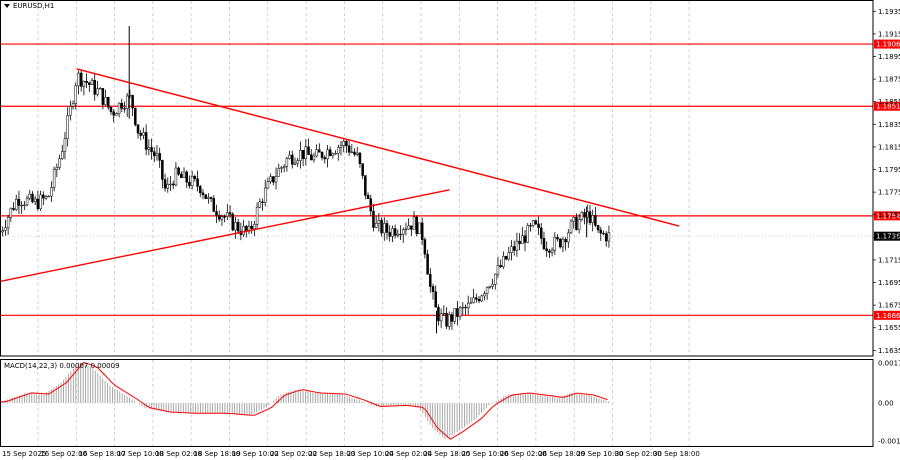 This screenshot has height=460, width=900. What do you see at coordinates (105, 366) in the screenshot?
I see `macd-value-2: 0.00009` at bounding box center [105, 366].